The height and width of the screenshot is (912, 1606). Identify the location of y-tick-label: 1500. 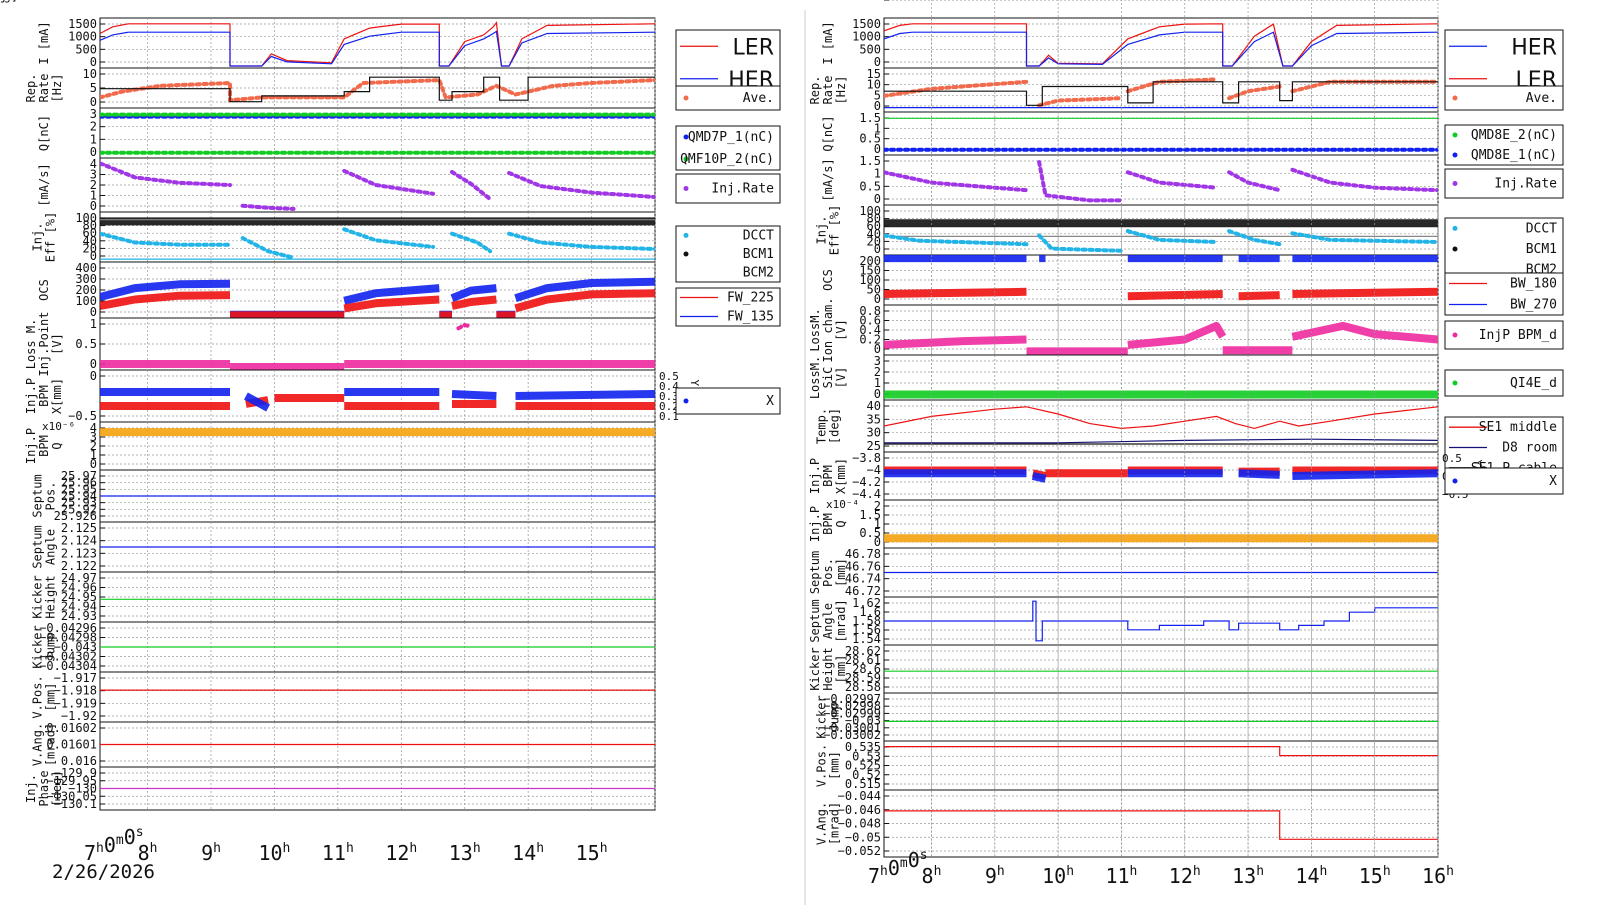
(82, 24).